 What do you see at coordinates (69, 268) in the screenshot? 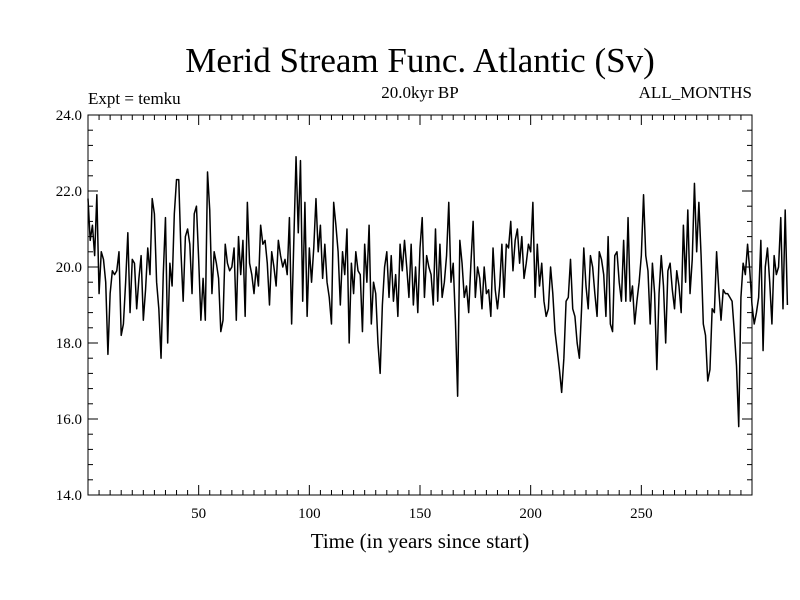
I see `y-tick-label: 20.0` at bounding box center [69, 268].